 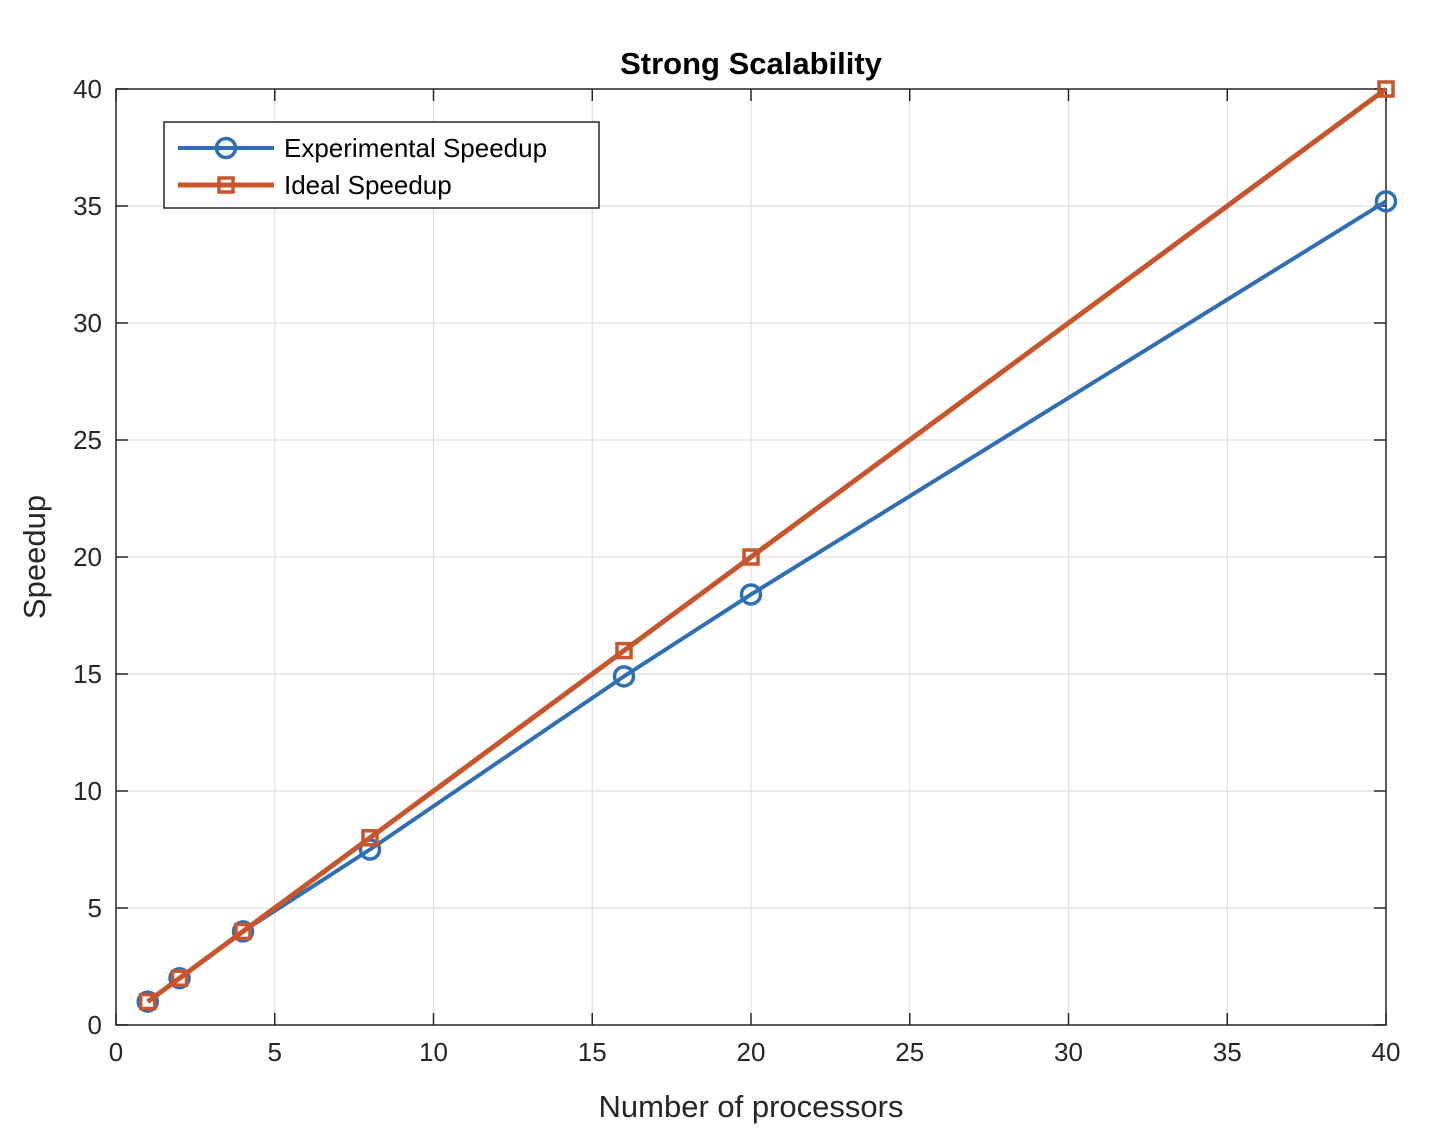 What do you see at coordinates (751, 1052) in the screenshot?
I see `x-tick-label: 20` at bounding box center [751, 1052].